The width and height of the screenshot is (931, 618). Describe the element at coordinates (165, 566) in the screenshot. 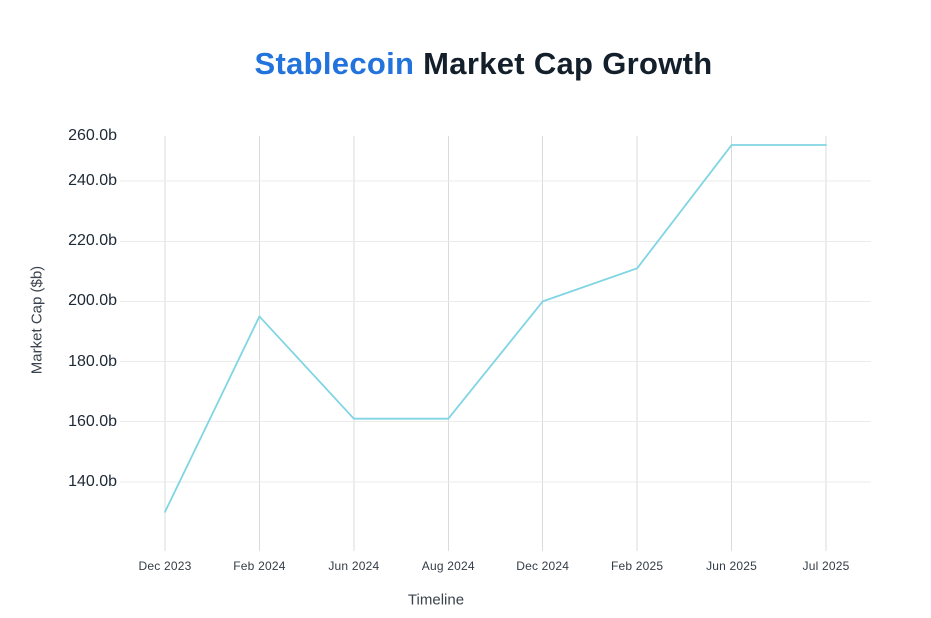

I see `x-tick-label: Dec 2023` at that location.